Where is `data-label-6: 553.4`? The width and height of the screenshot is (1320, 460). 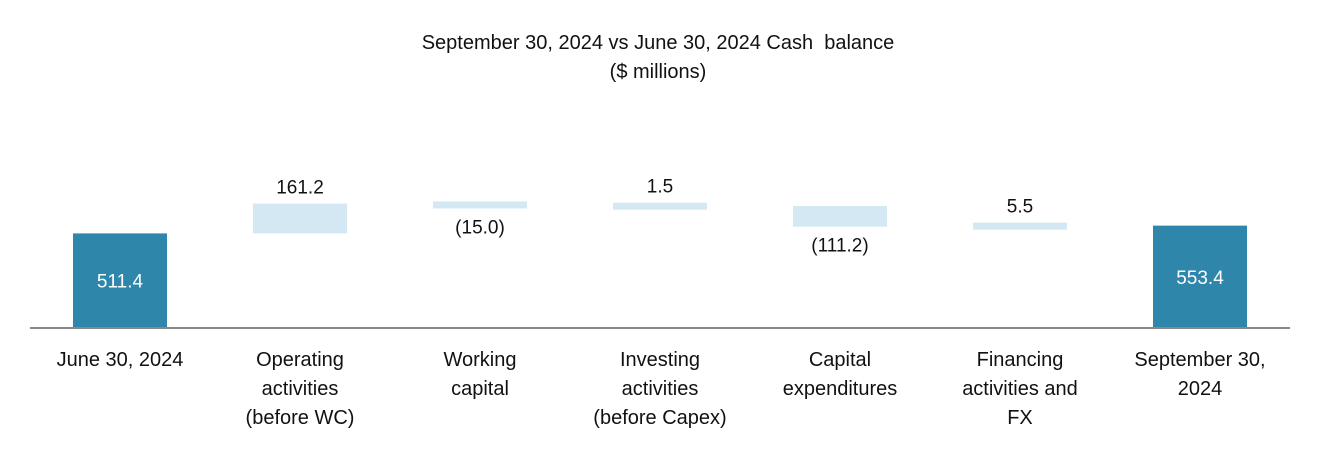
data-label-6: 553.4 is located at coordinates (1200, 278).